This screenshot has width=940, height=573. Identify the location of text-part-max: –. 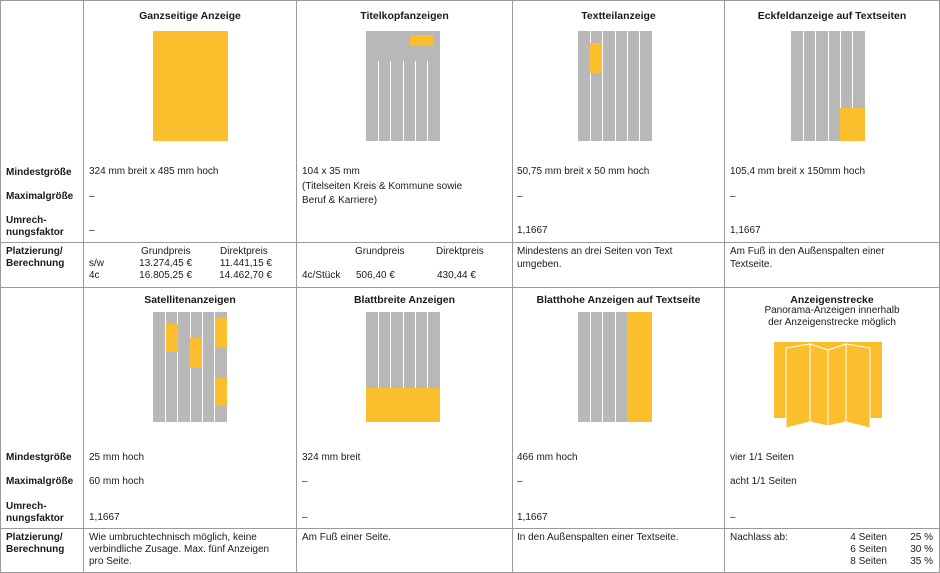
(520, 196).